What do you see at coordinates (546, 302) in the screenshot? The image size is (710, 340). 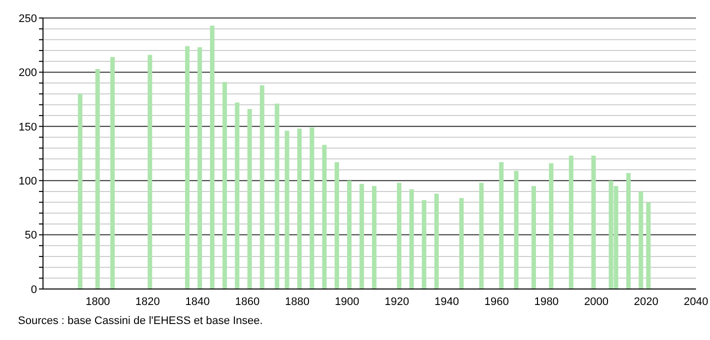 I see `x-tick-label: 1980` at bounding box center [546, 302].